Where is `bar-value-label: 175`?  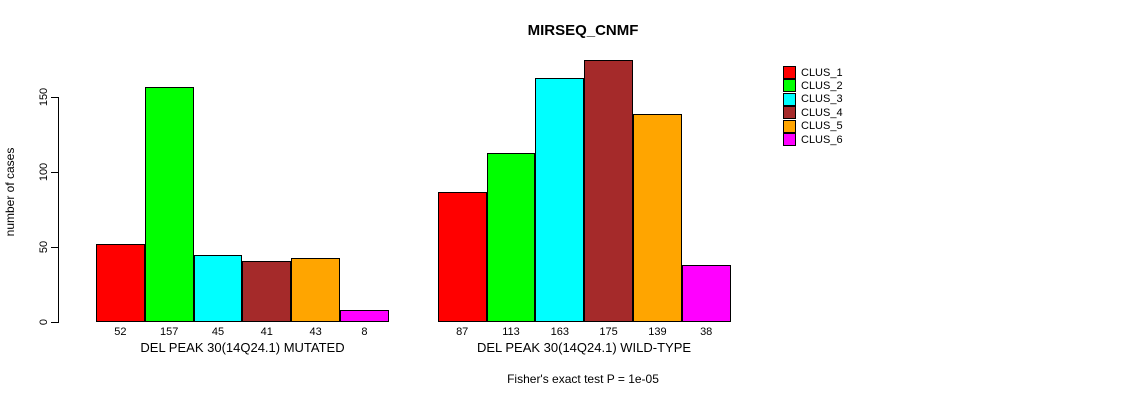
bar-value-label: 175 is located at coordinates (608, 332).